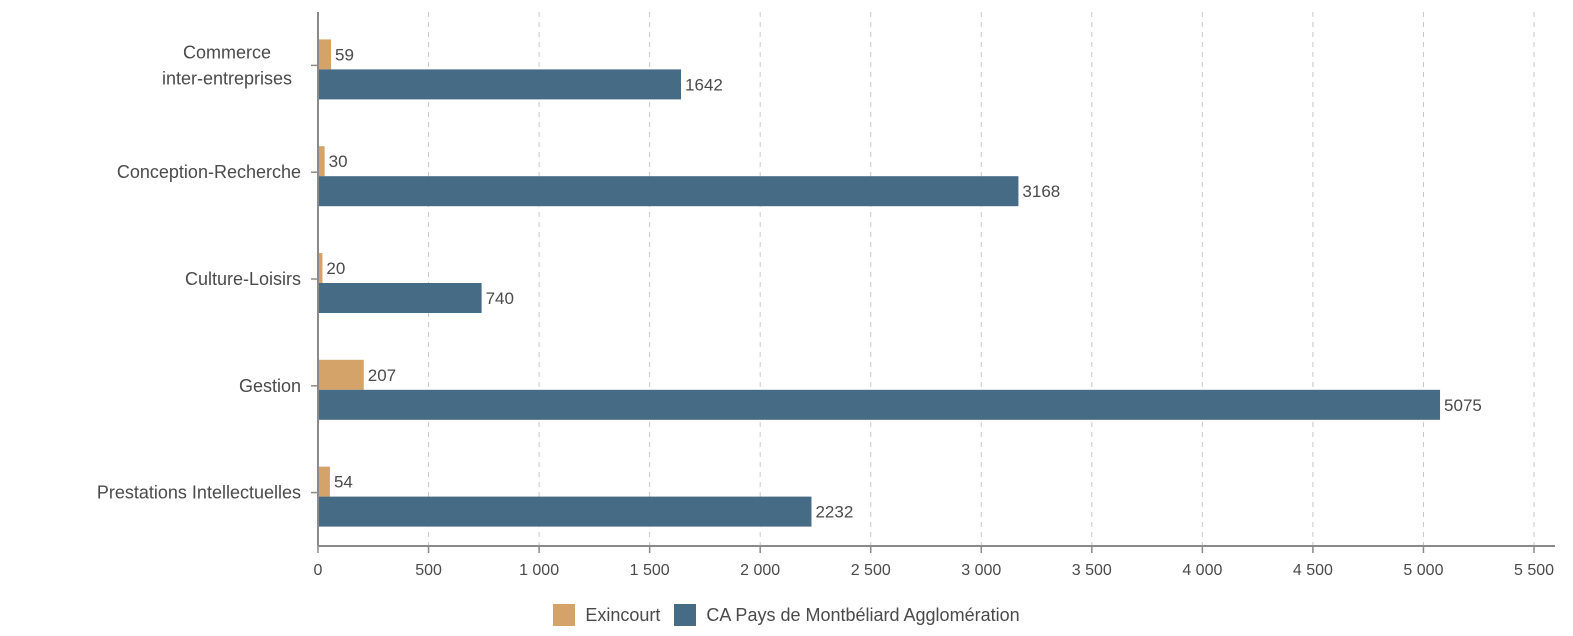 The height and width of the screenshot is (636, 1573). What do you see at coordinates (650, 570) in the screenshot?
I see `x-tick-label: 1 500` at bounding box center [650, 570].